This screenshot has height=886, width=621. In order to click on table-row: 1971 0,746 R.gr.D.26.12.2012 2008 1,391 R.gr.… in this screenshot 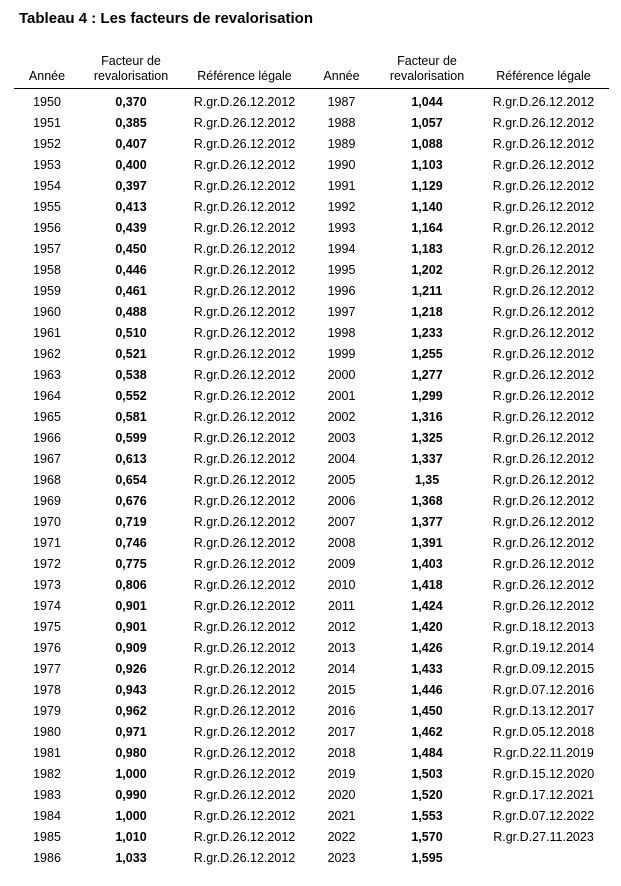, I will do `click(311, 542)`.